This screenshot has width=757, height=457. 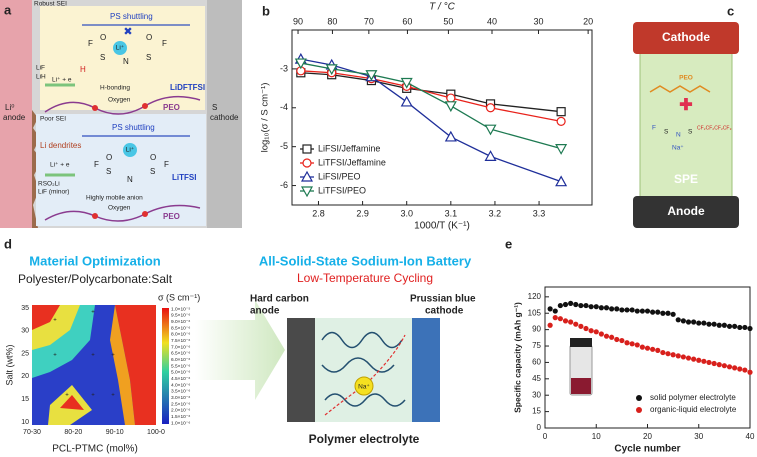 What do you see at coordinates (121, 170) in the screenshot?
I see `poor-region` at bounding box center [121, 170].